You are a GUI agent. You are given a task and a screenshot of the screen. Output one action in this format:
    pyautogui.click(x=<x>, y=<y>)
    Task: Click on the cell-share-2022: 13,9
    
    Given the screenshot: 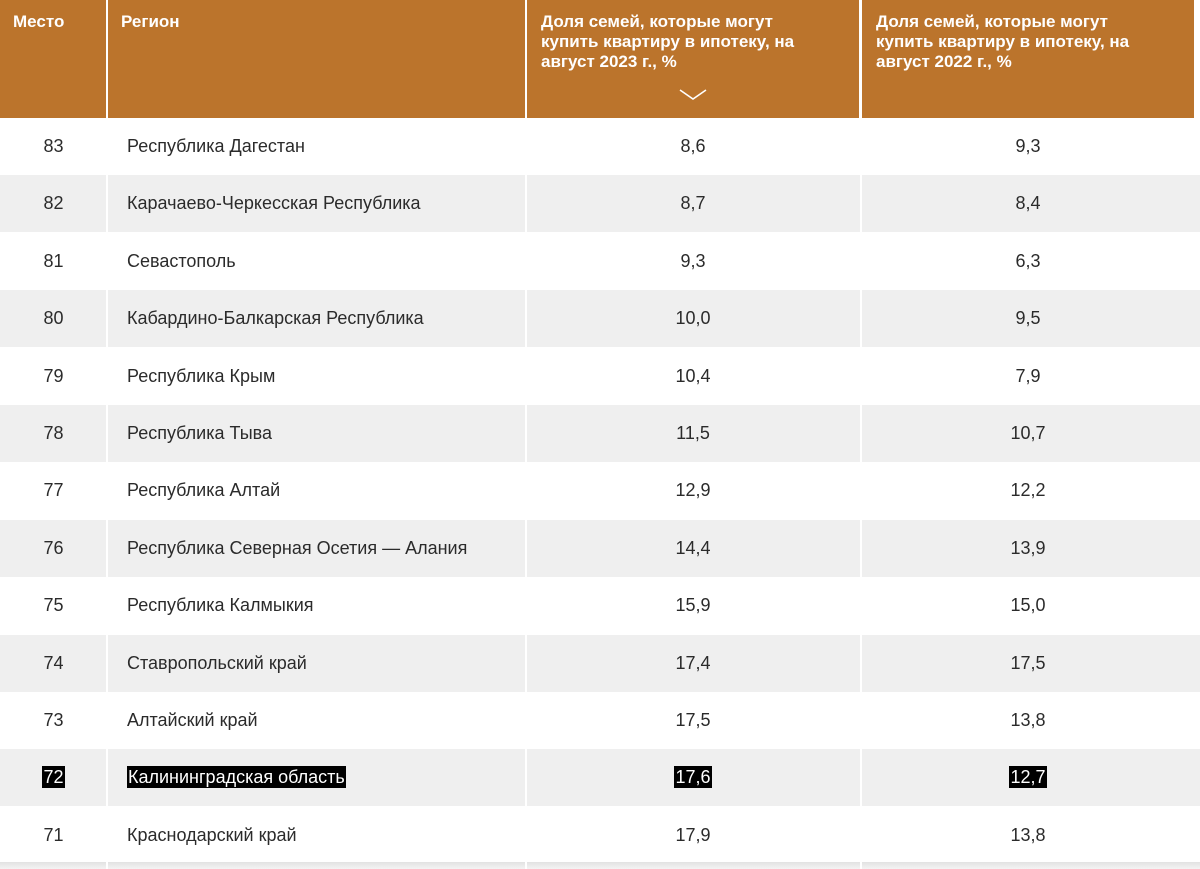 What is the action you would take?
    pyautogui.click(x=1028, y=548)
    